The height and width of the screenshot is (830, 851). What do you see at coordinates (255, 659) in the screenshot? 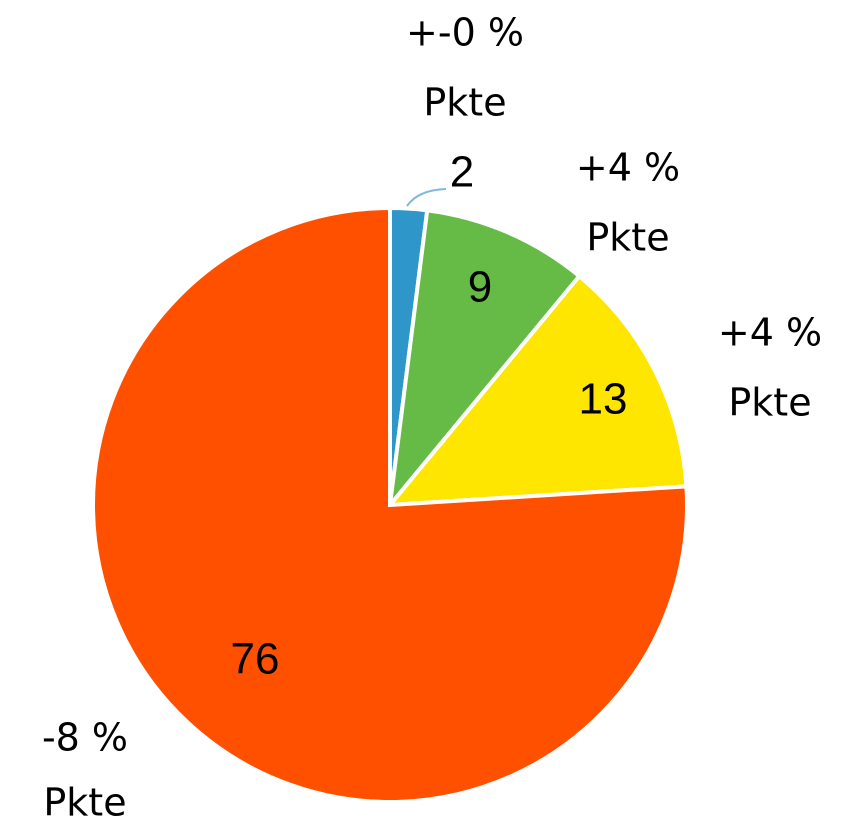
I see `data-label: 76` at bounding box center [255, 659].